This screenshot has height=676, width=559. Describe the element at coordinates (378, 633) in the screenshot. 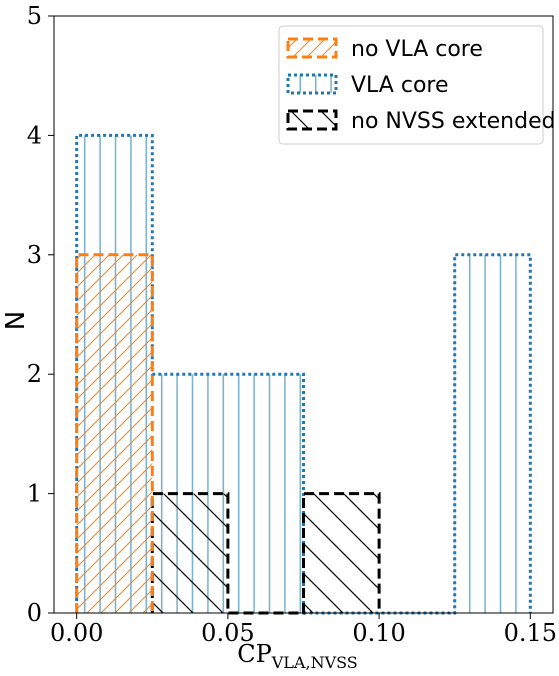

I see `x-tick-label: 0.10` at that location.